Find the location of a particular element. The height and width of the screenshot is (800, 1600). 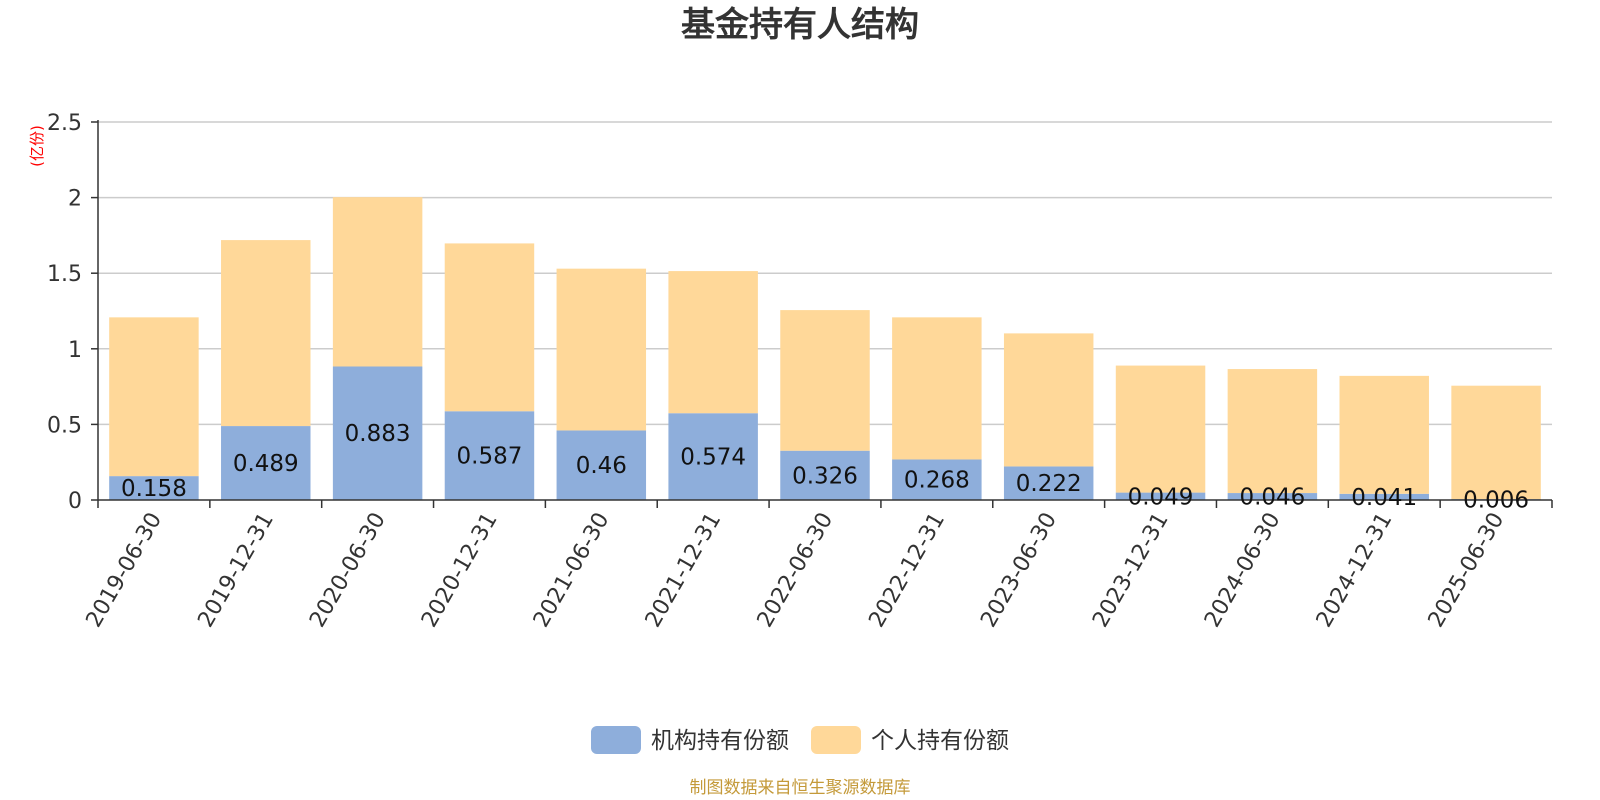

y-tick-label: 0.5 is located at coordinates (64, 425).